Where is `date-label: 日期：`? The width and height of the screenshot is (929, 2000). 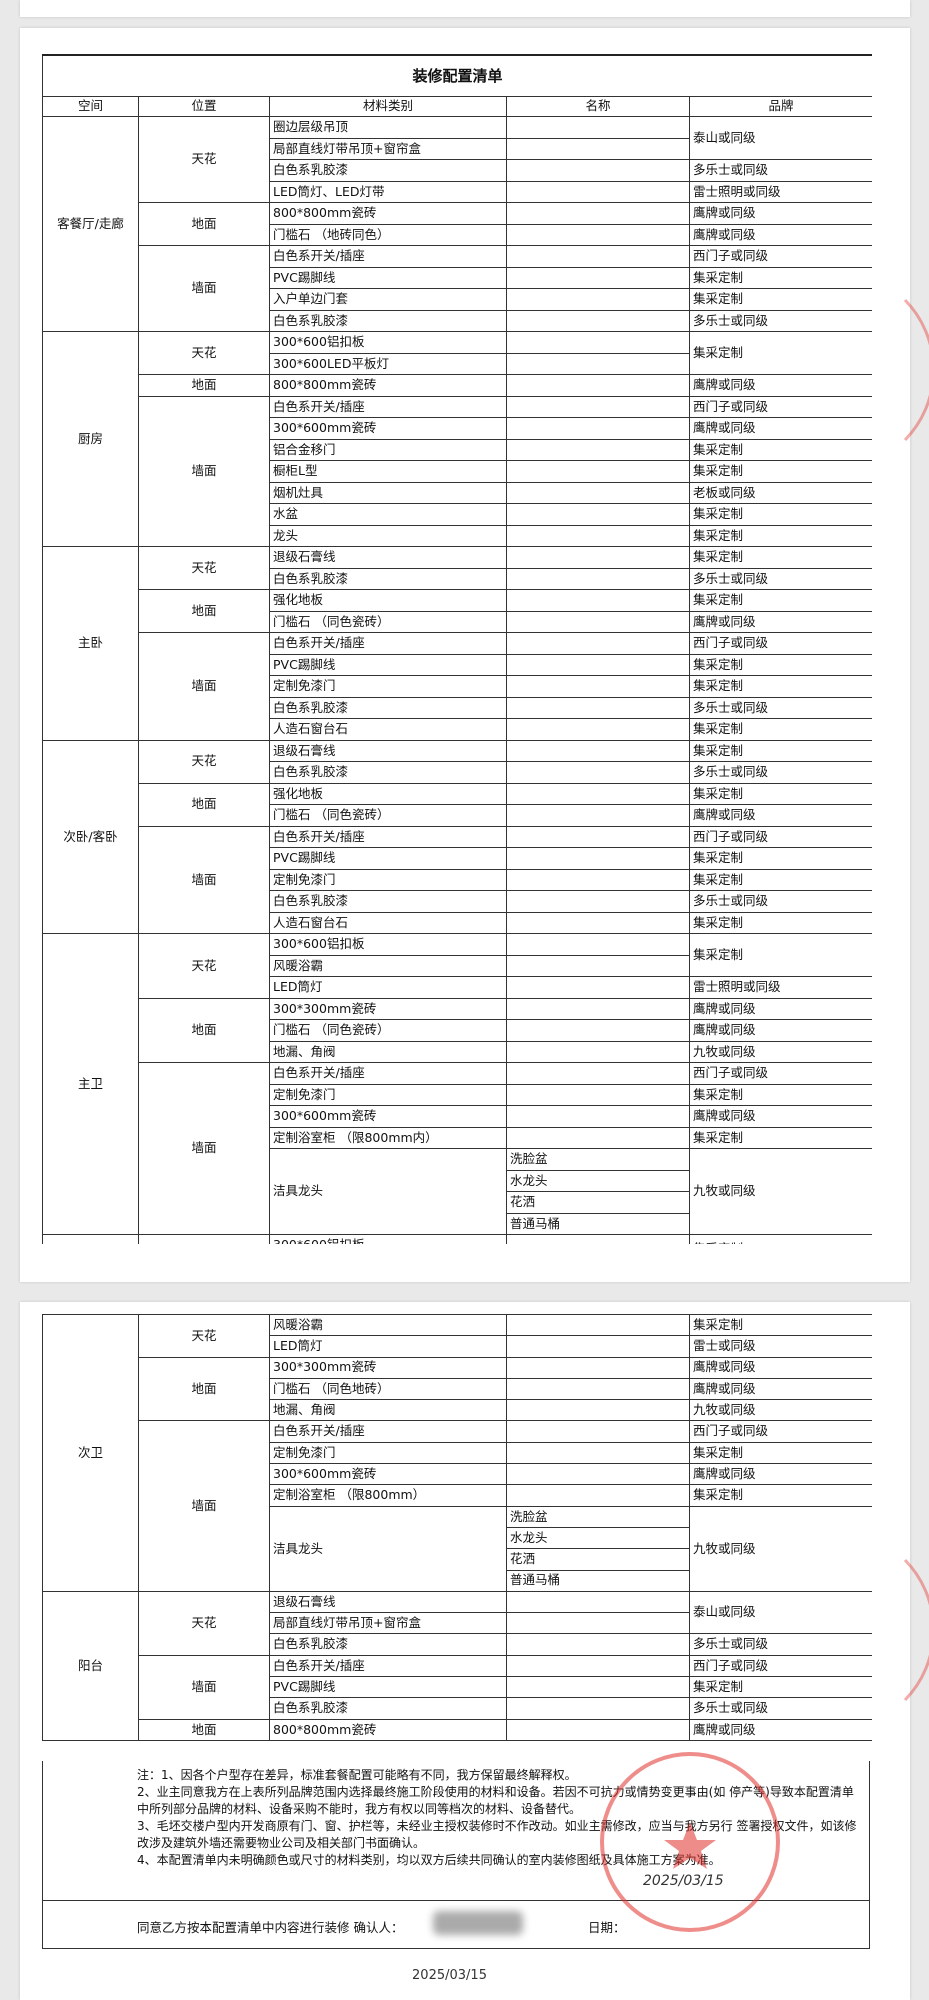
date-label: 日期： is located at coordinates (607, 1927).